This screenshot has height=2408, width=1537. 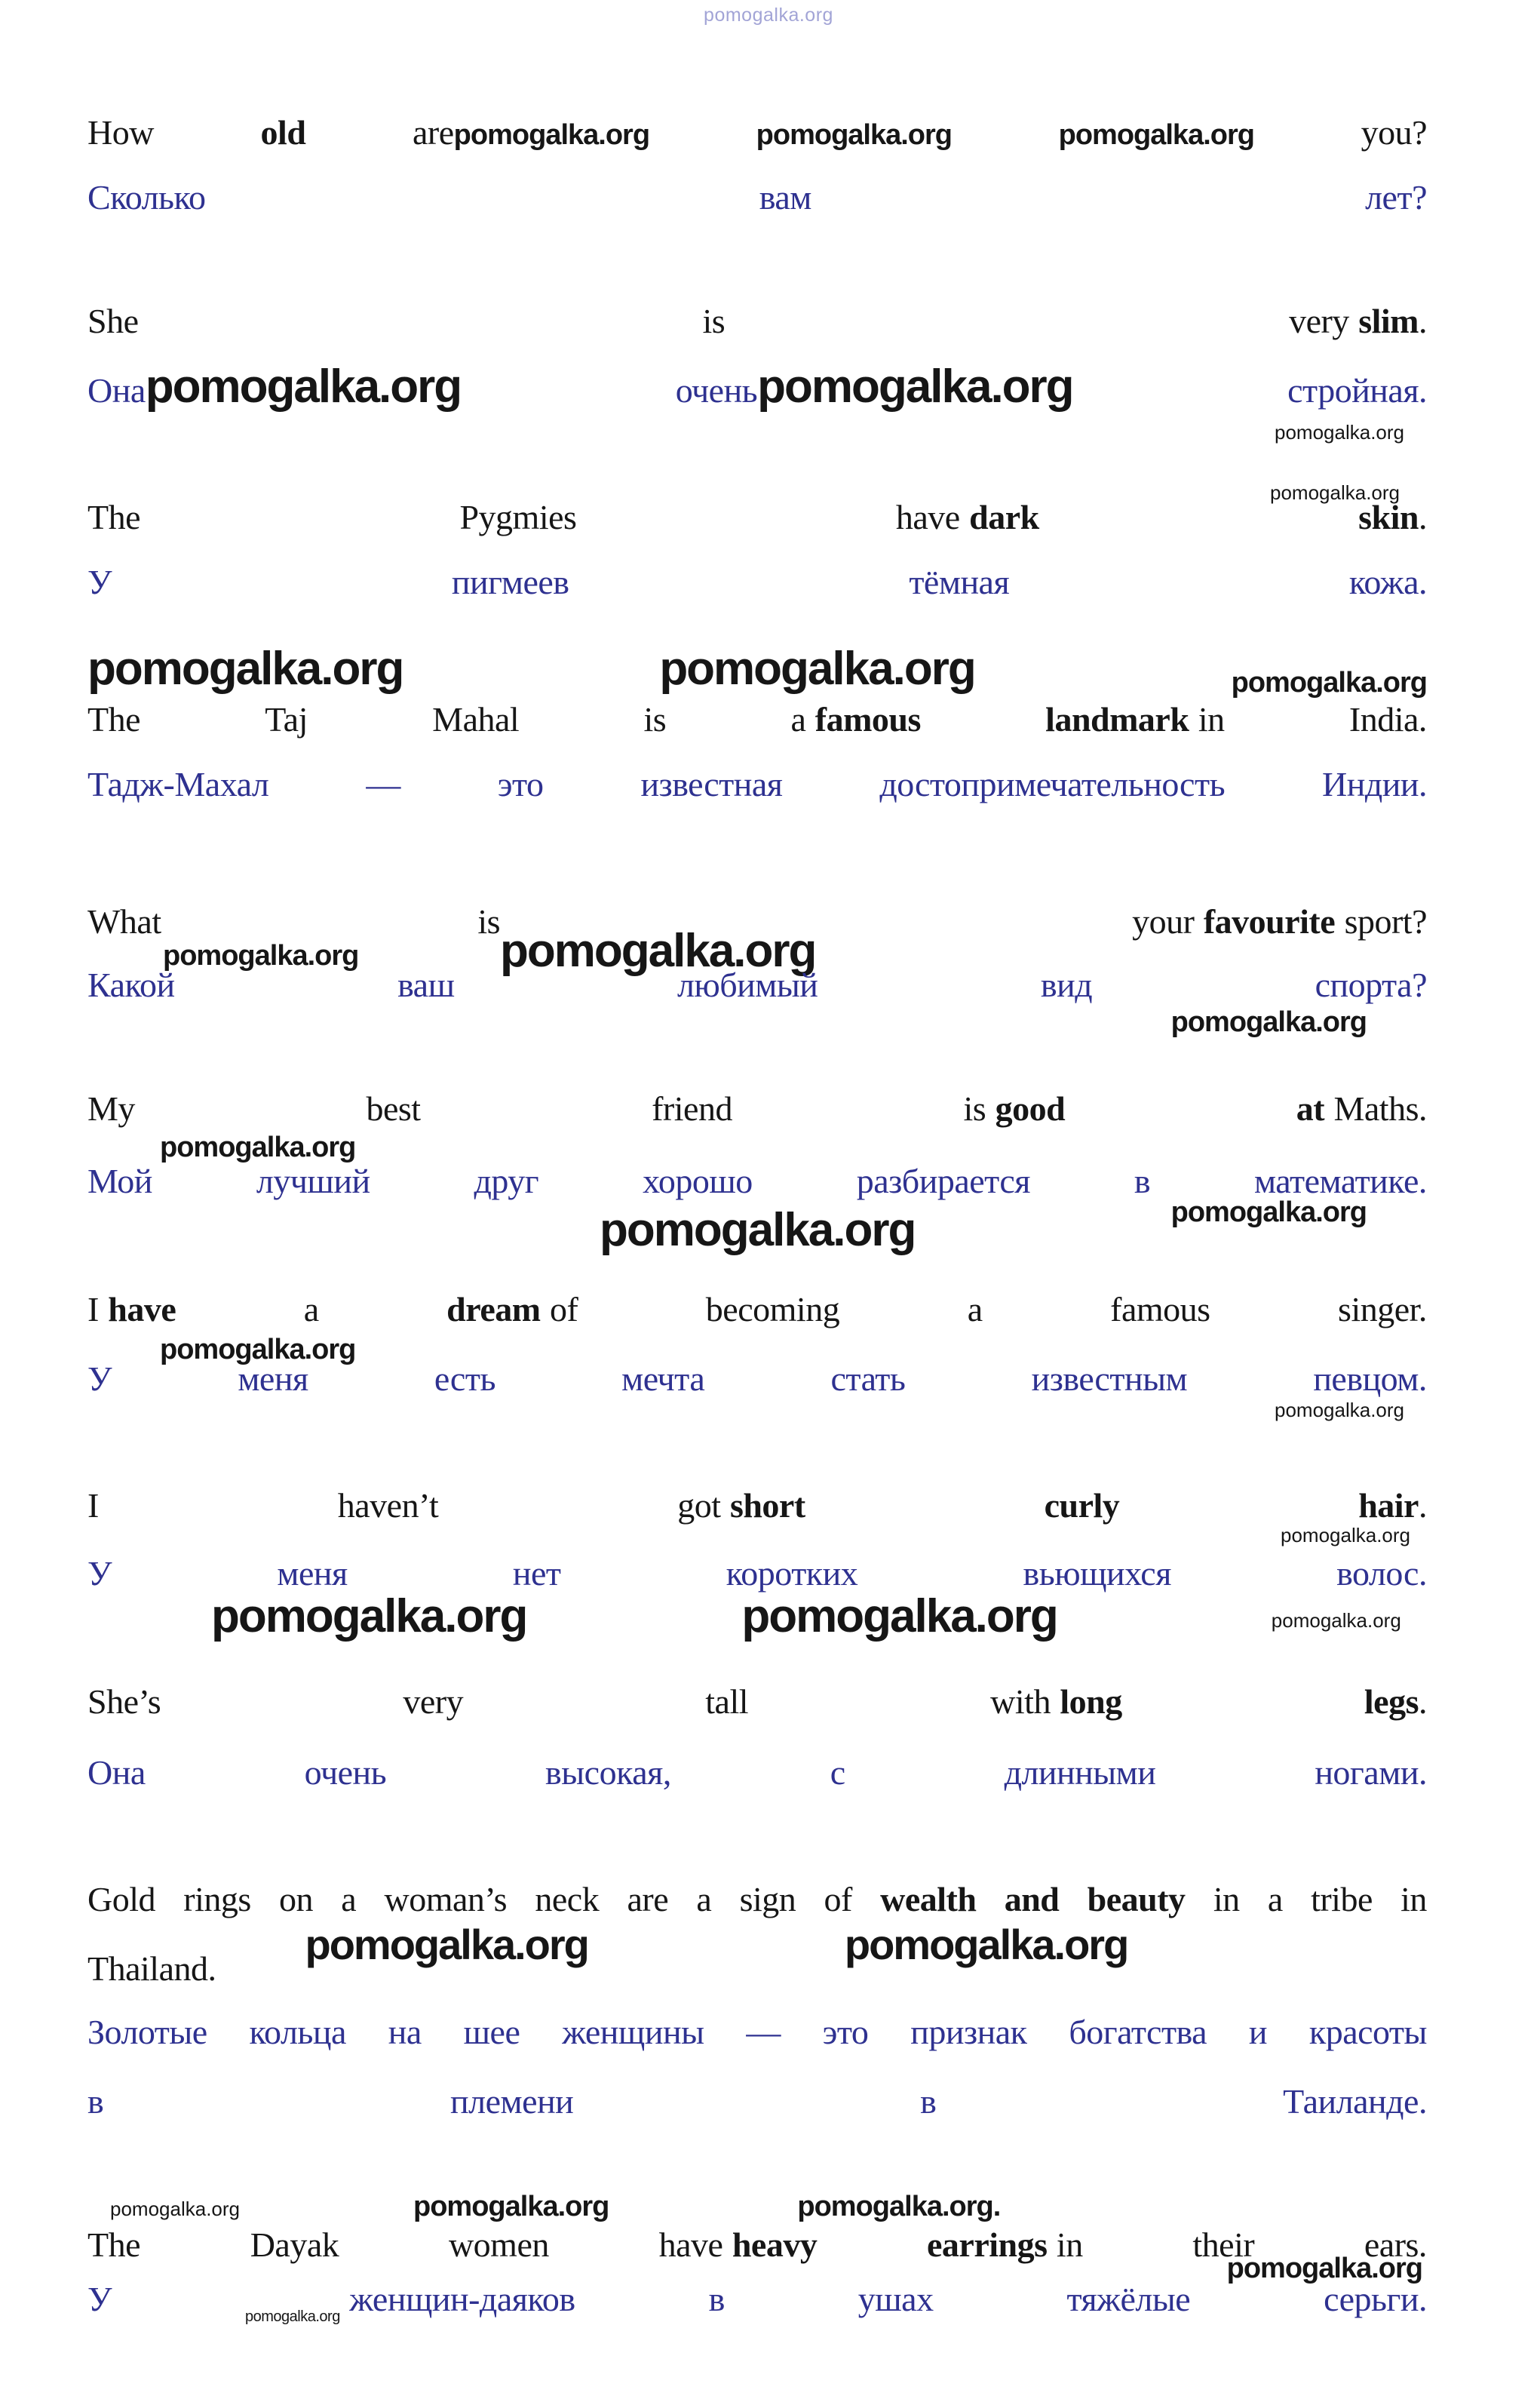 I want to click on word: becoming, so click(x=772, y=1309).